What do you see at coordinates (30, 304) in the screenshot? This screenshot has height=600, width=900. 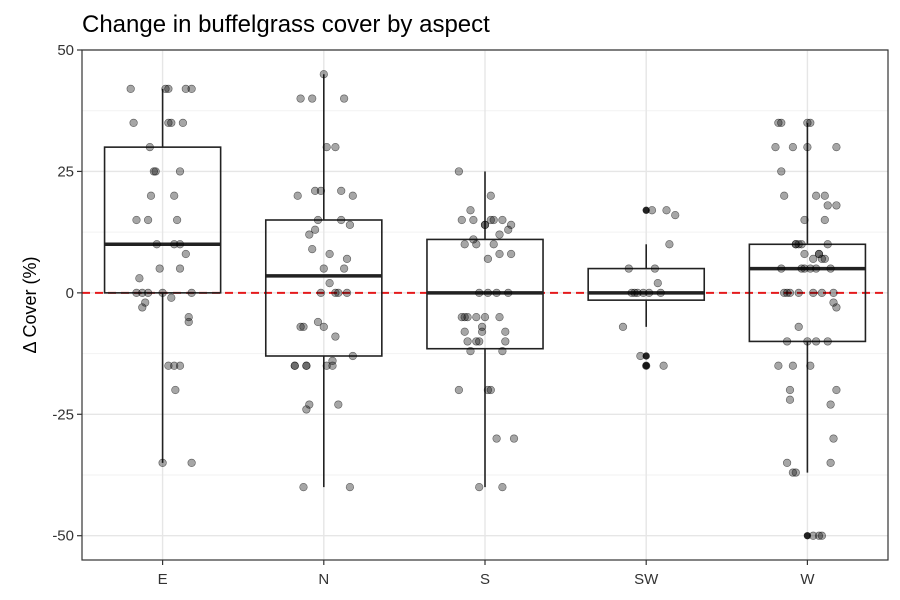 I see `y-axis-title: Δ Cover (%)` at bounding box center [30, 304].